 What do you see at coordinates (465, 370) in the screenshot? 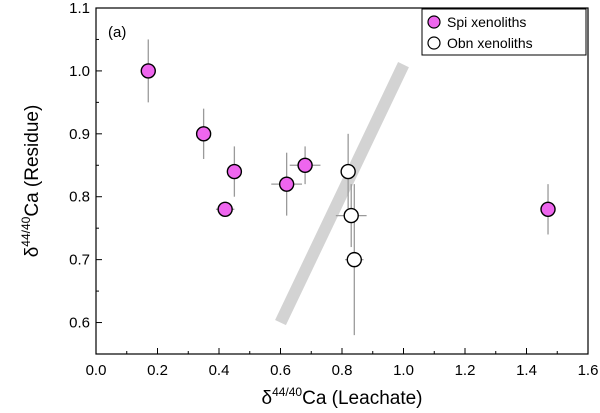
I see `x-tick-label: 1.2` at bounding box center [465, 370].